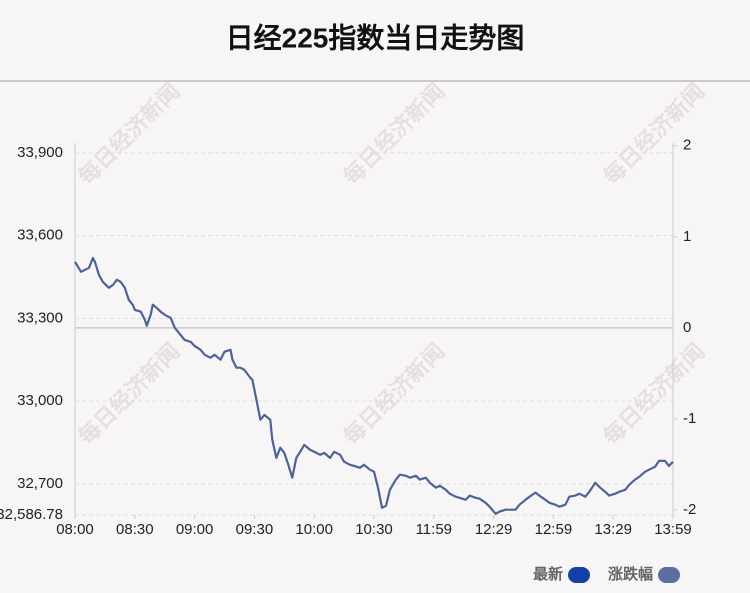 This screenshot has width=750, height=593. I want to click on y-tick-label: 33,600, so click(40, 235).